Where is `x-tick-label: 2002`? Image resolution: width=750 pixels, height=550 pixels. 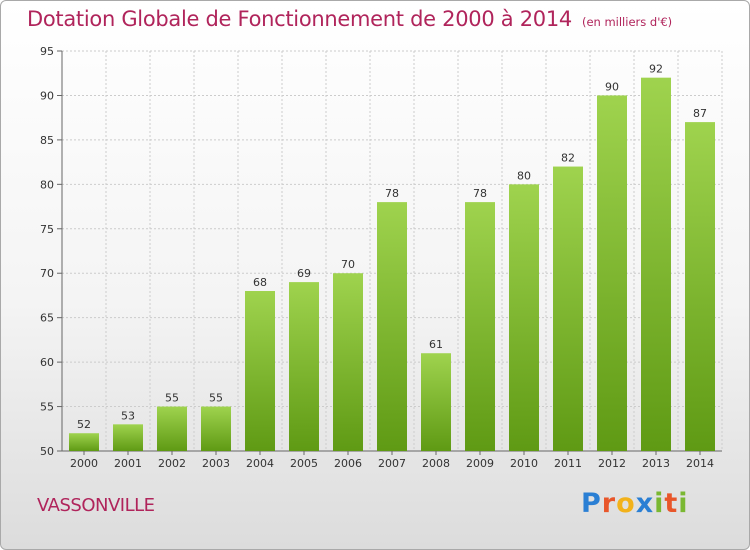
x-tick-label: 2002 is located at coordinates (172, 463).